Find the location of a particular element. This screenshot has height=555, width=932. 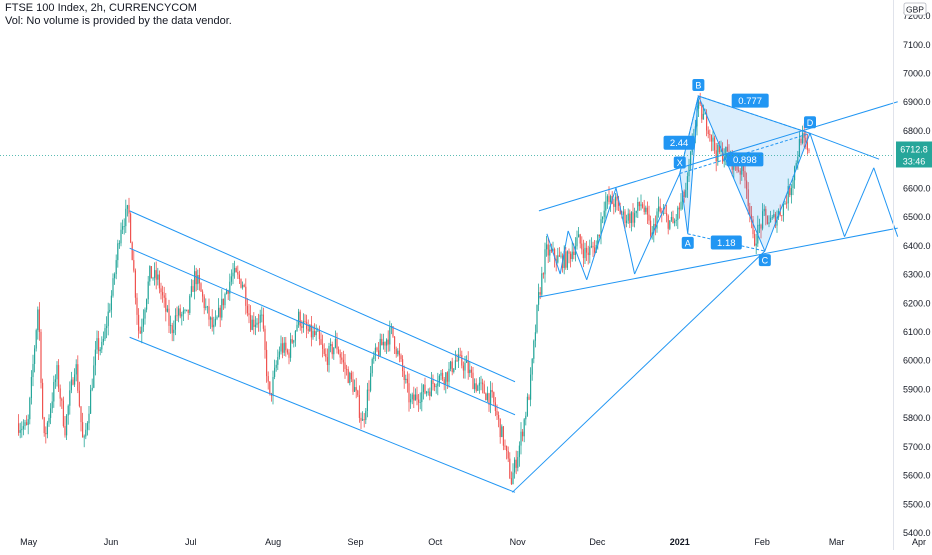

channel-up-upper-line is located at coordinates (718, 156).